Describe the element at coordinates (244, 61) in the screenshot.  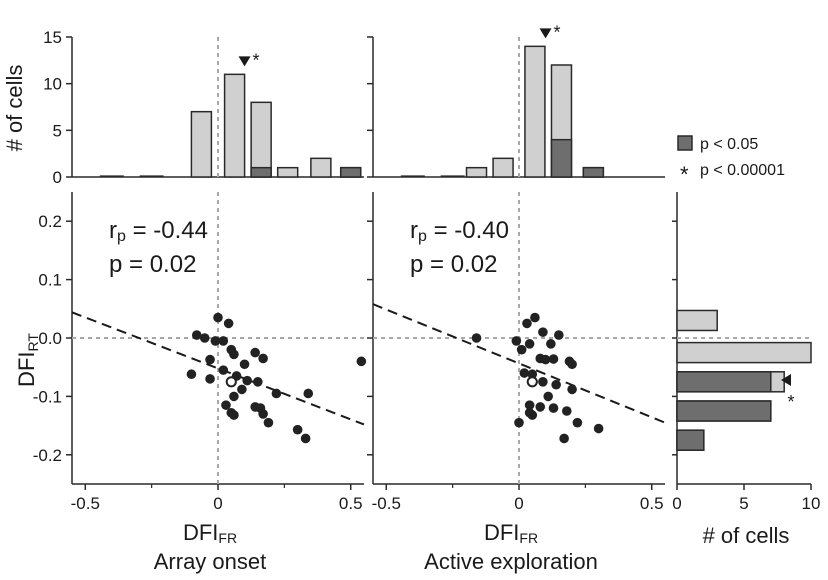
I see `median-marker-triangle` at that location.